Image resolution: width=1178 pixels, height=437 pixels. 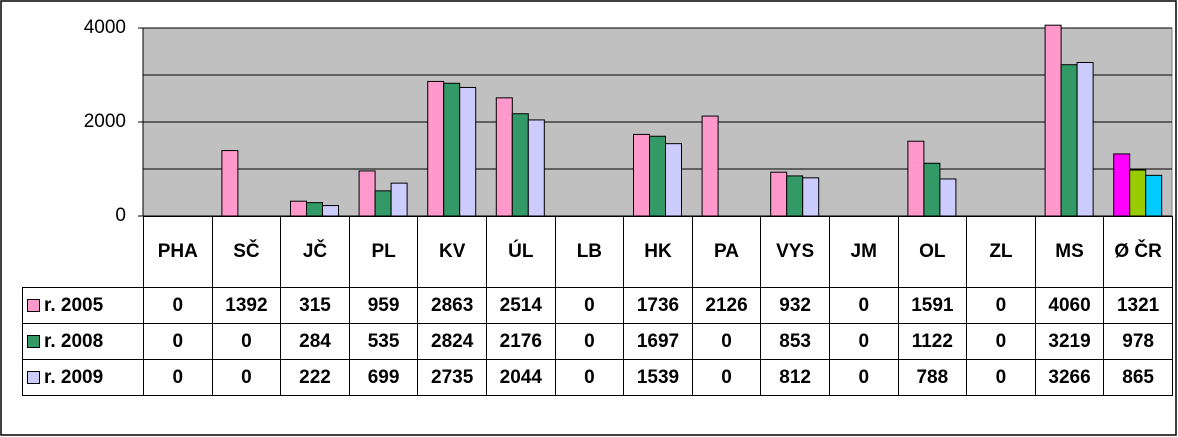 I want to click on data-label: 978, so click(x=1138, y=341).